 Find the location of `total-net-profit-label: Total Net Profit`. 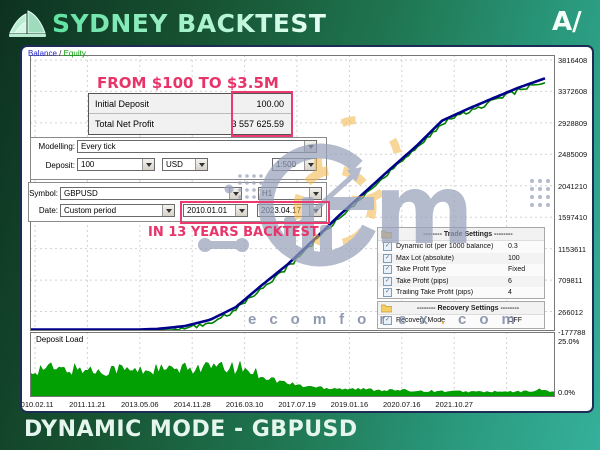

total-net-profit-label: Total Net Profit is located at coordinates (125, 124).